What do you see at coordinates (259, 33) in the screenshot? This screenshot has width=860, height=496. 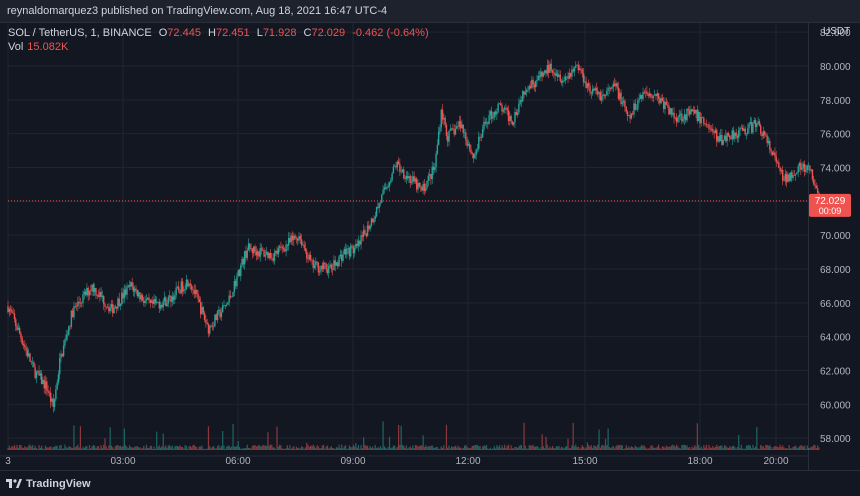 I see `low-label: L` at bounding box center [259, 33].